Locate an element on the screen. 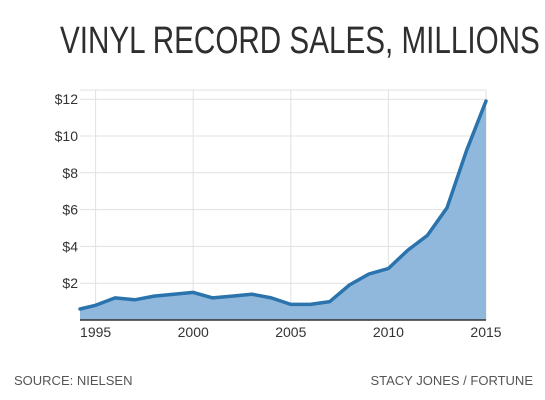 This screenshot has width=545, height=400. source-note: SOURCE: NIELSEN is located at coordinates (73, 380).